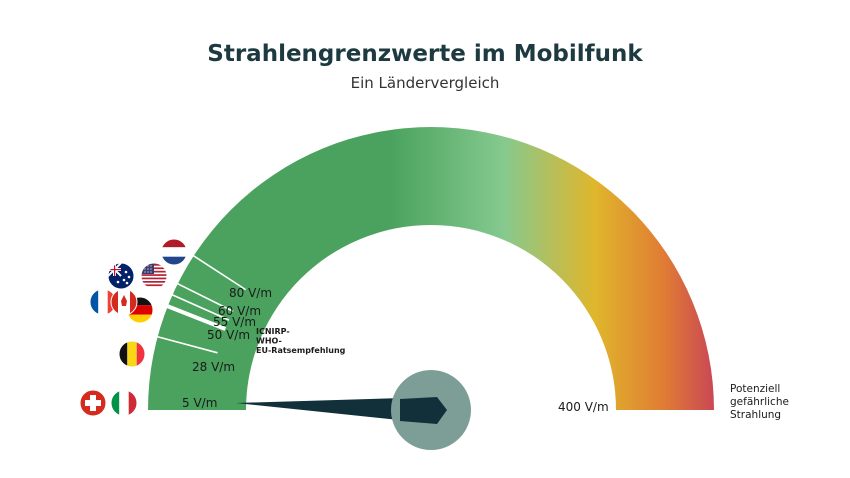  I want to click on chart-title: Strahlengrenzwerte im Mobilfunk, so click(425, 54).